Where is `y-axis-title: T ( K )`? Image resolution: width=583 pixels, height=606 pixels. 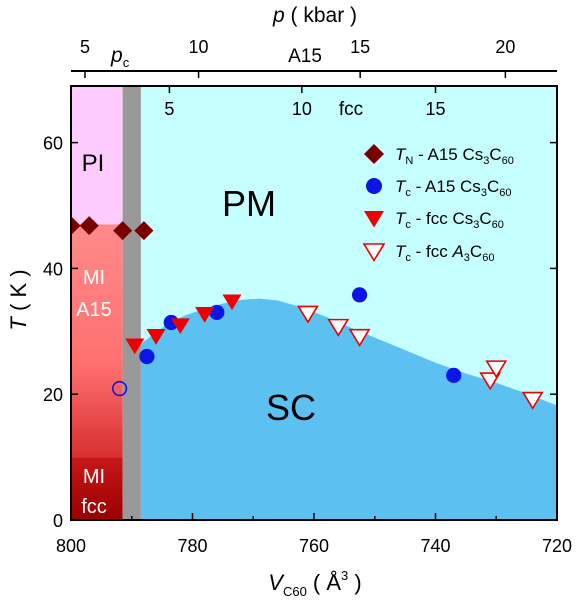 y-axis-title: T ( K ) is located at coordinates (18, 299).